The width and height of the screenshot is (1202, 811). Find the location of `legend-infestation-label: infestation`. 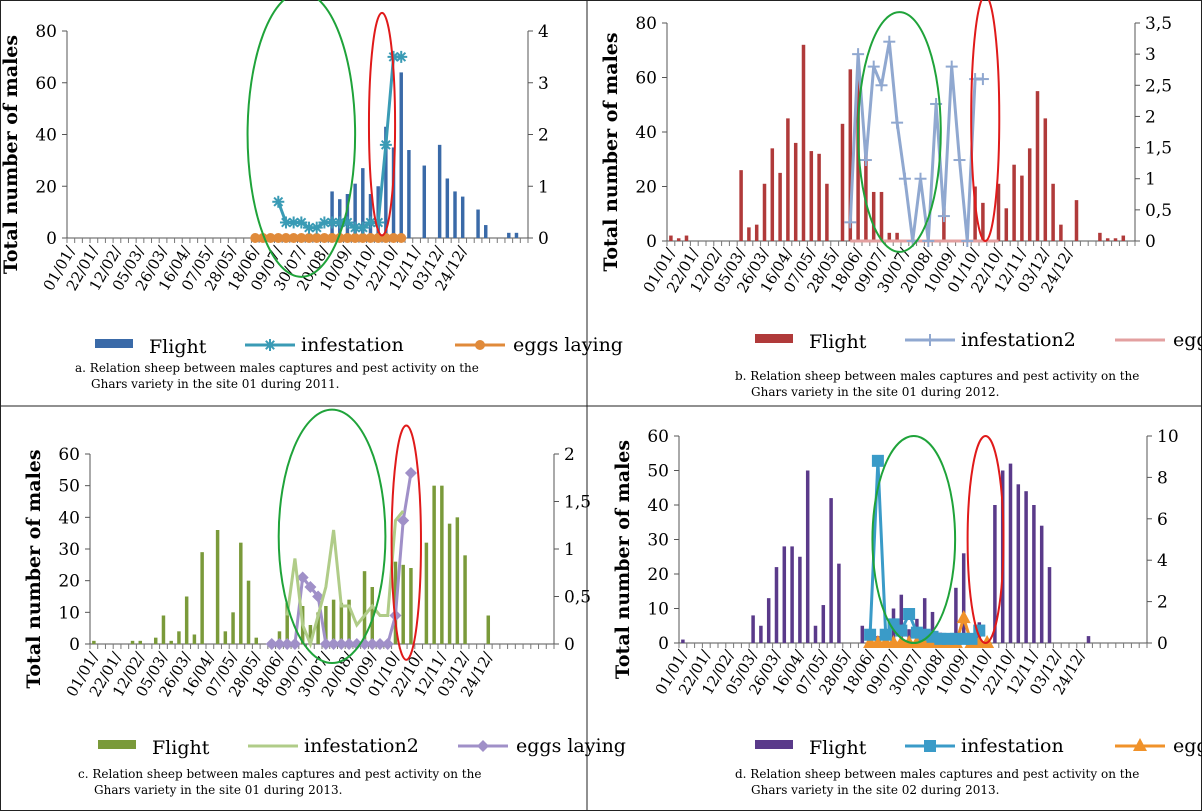

legend-infestation-label: infestation is located at coordinates (1012, 746).